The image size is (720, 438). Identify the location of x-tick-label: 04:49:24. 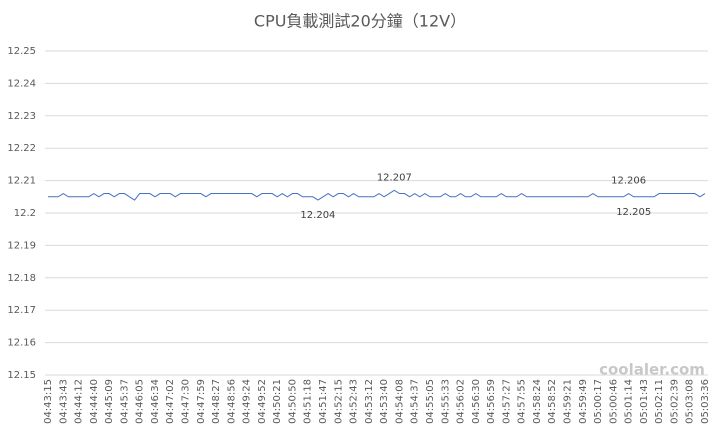
(247, 401).